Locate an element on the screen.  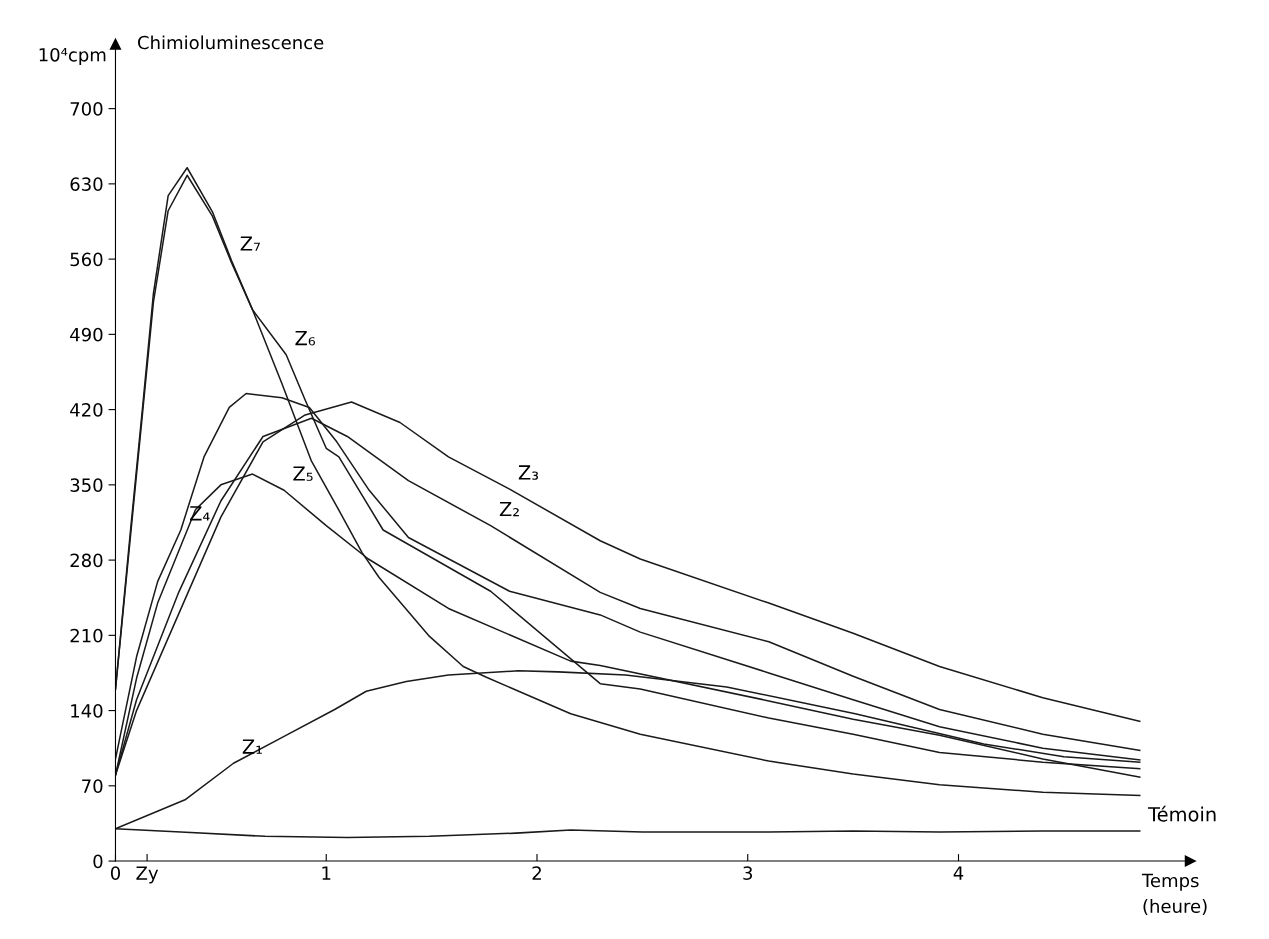
x-tick-label: 1 is located at coordinates (326, 873).